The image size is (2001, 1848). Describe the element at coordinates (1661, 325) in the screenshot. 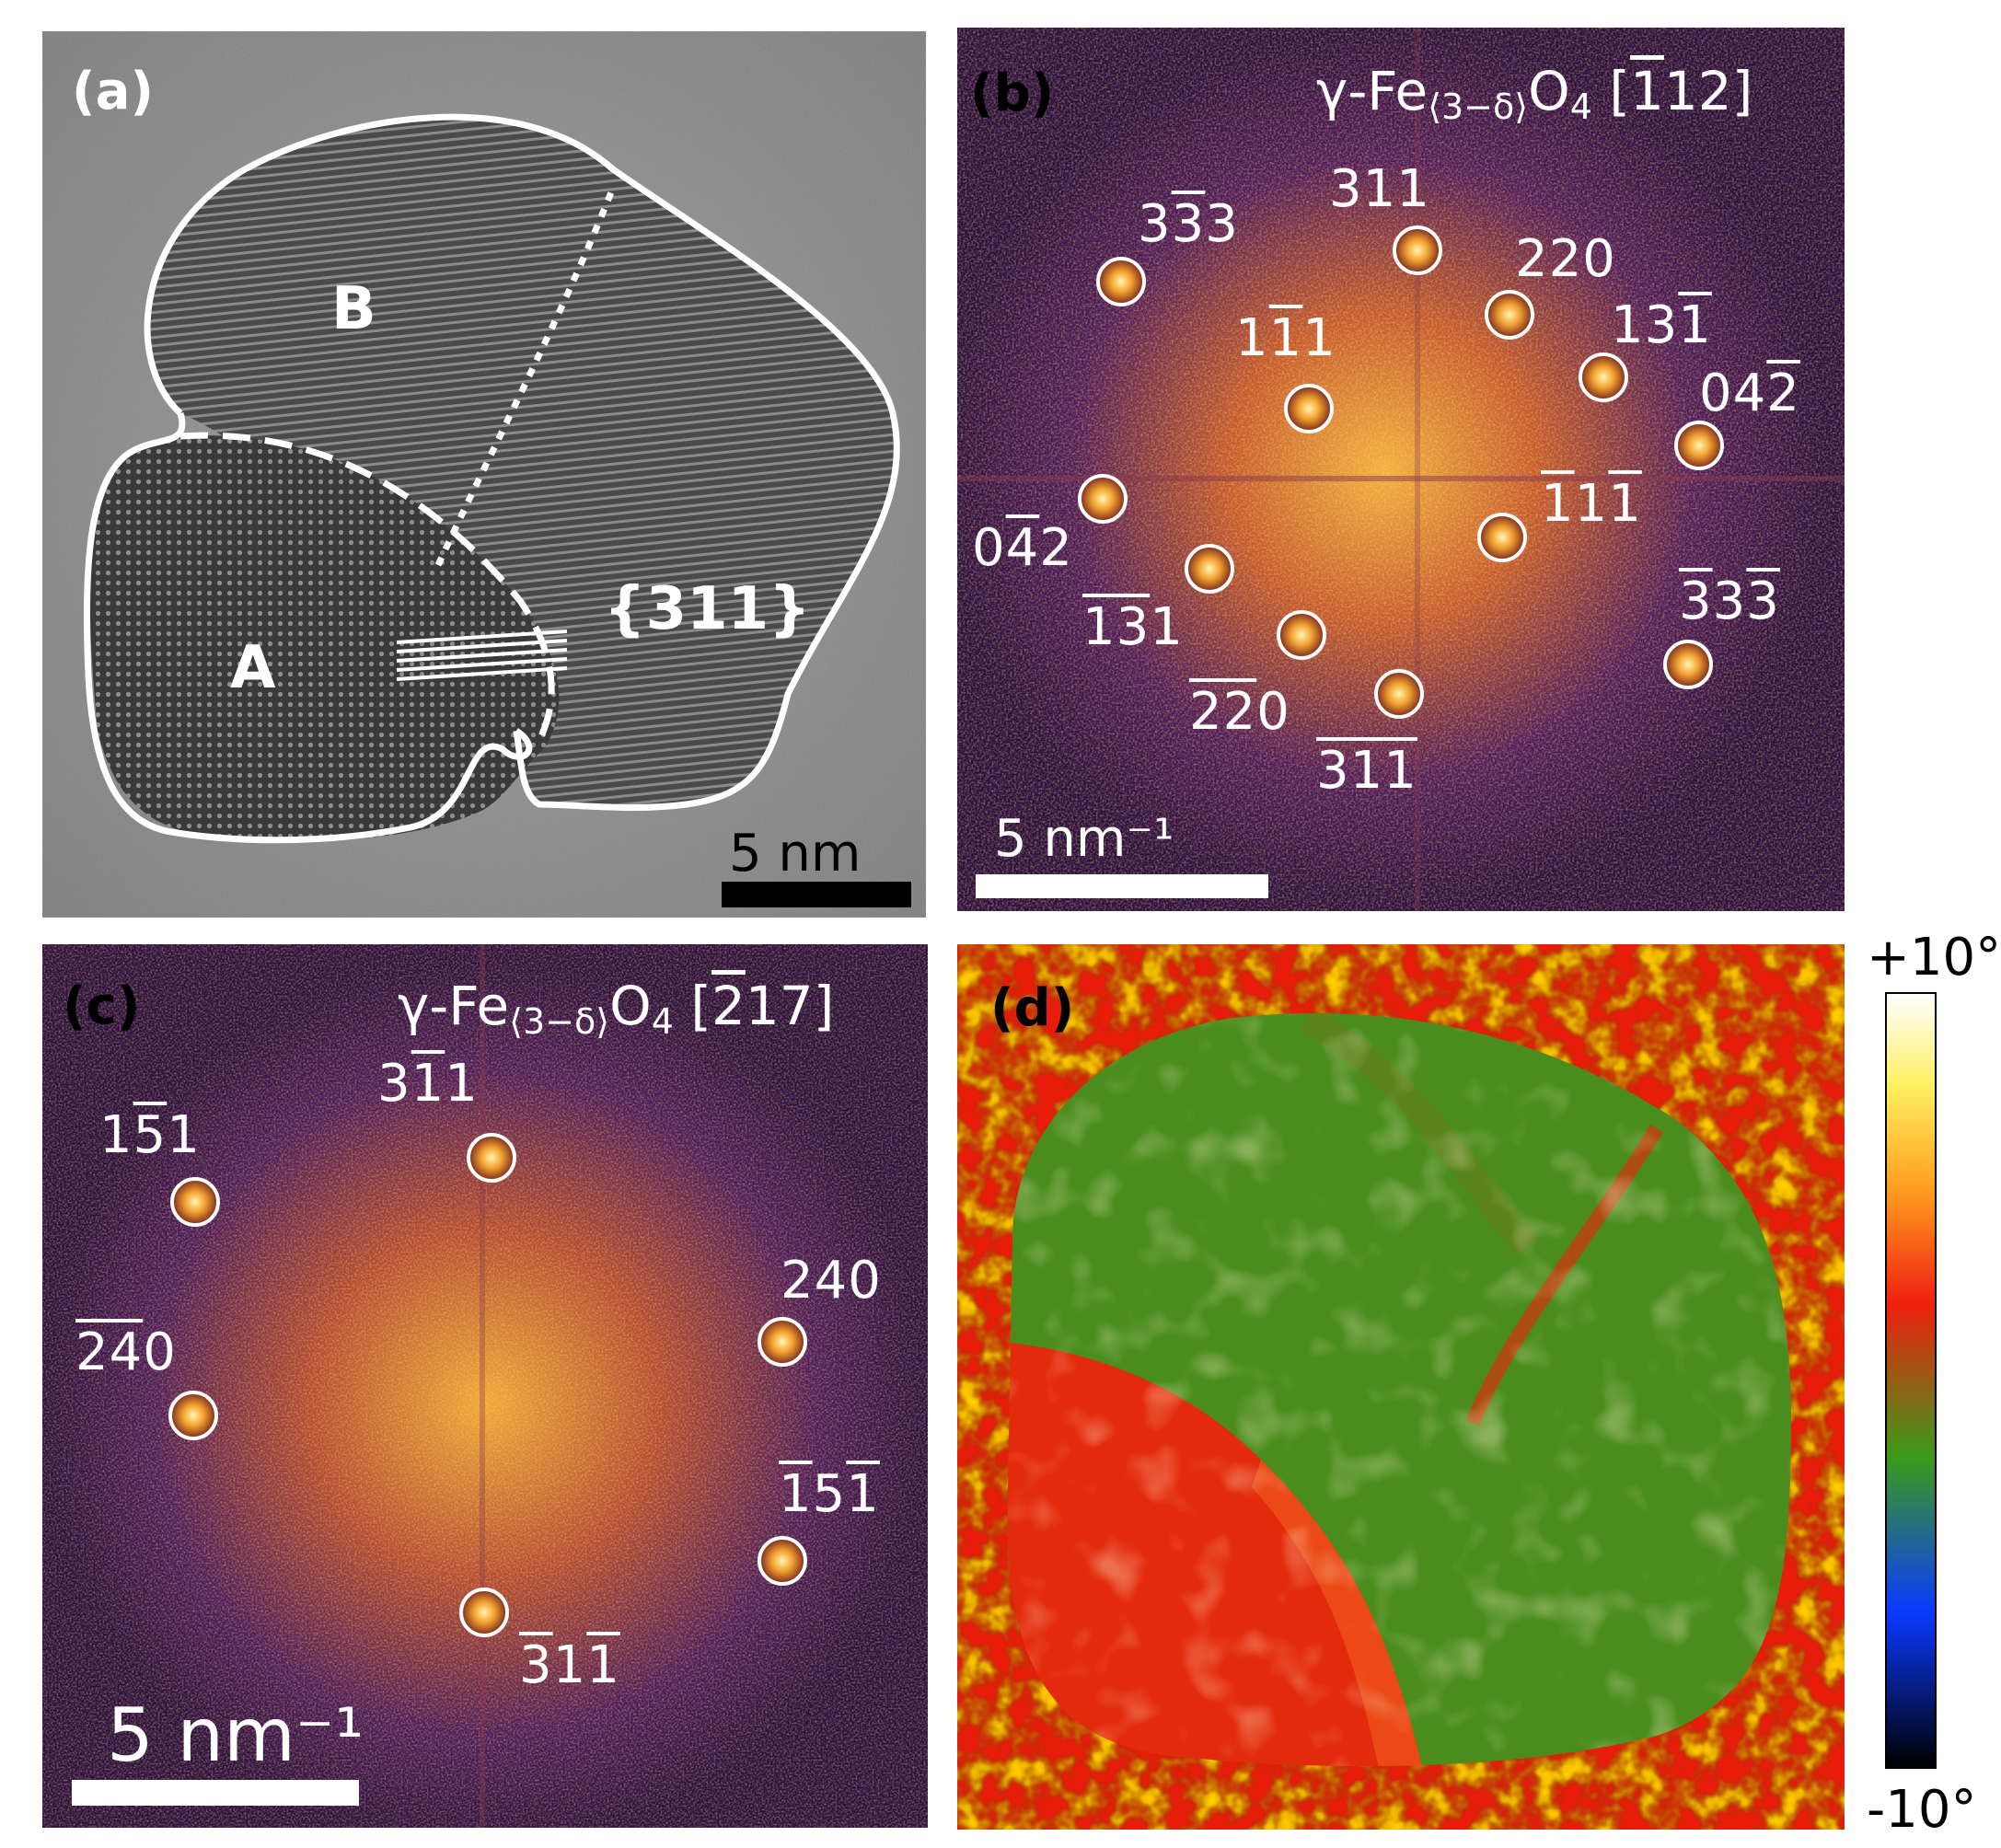

I see `index-b-131-a: 131` at that location.